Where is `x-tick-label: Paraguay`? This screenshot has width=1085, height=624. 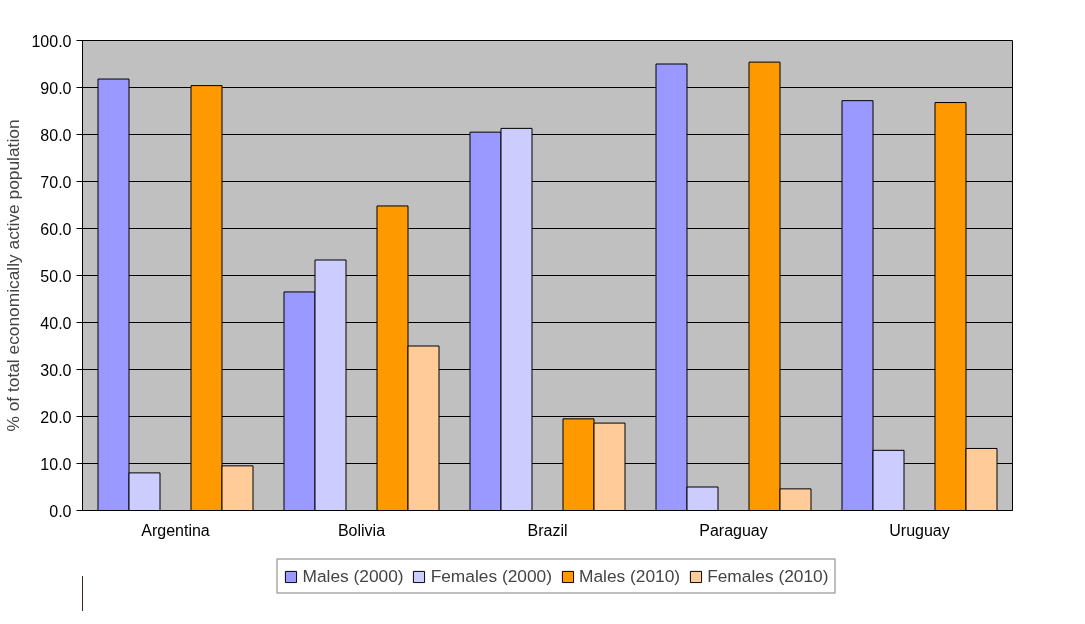
x-tick-label: Paraguay is located at coordinates (733, 530).